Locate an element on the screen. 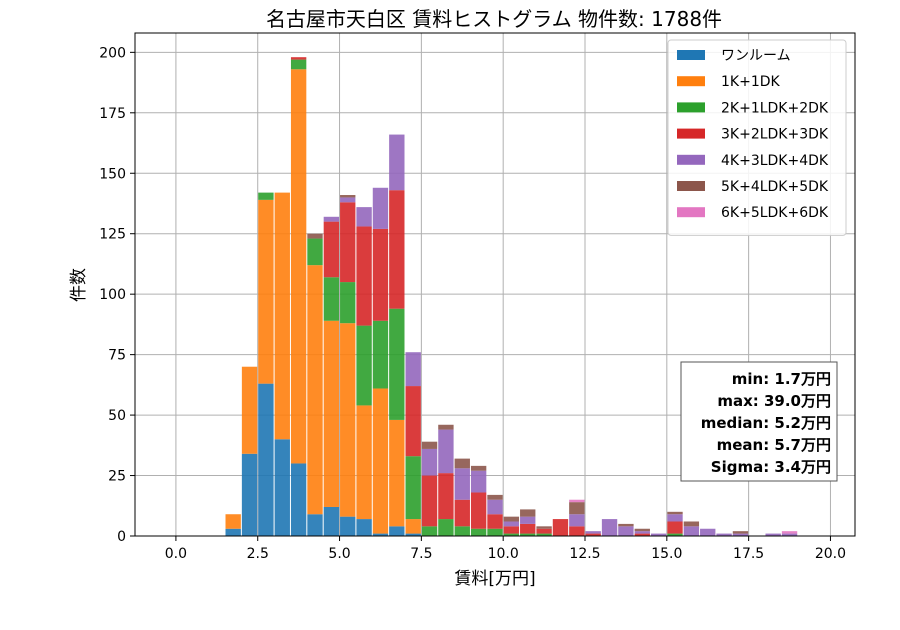 The height and width of the screenshot is (630, 900). bar-segment-s4-bin32 is located at coordinates (740, 534).